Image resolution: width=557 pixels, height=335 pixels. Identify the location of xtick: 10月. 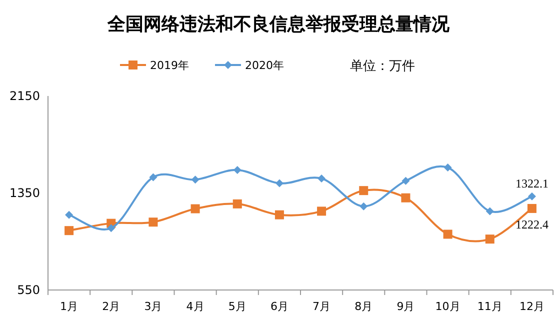
(447, 306).